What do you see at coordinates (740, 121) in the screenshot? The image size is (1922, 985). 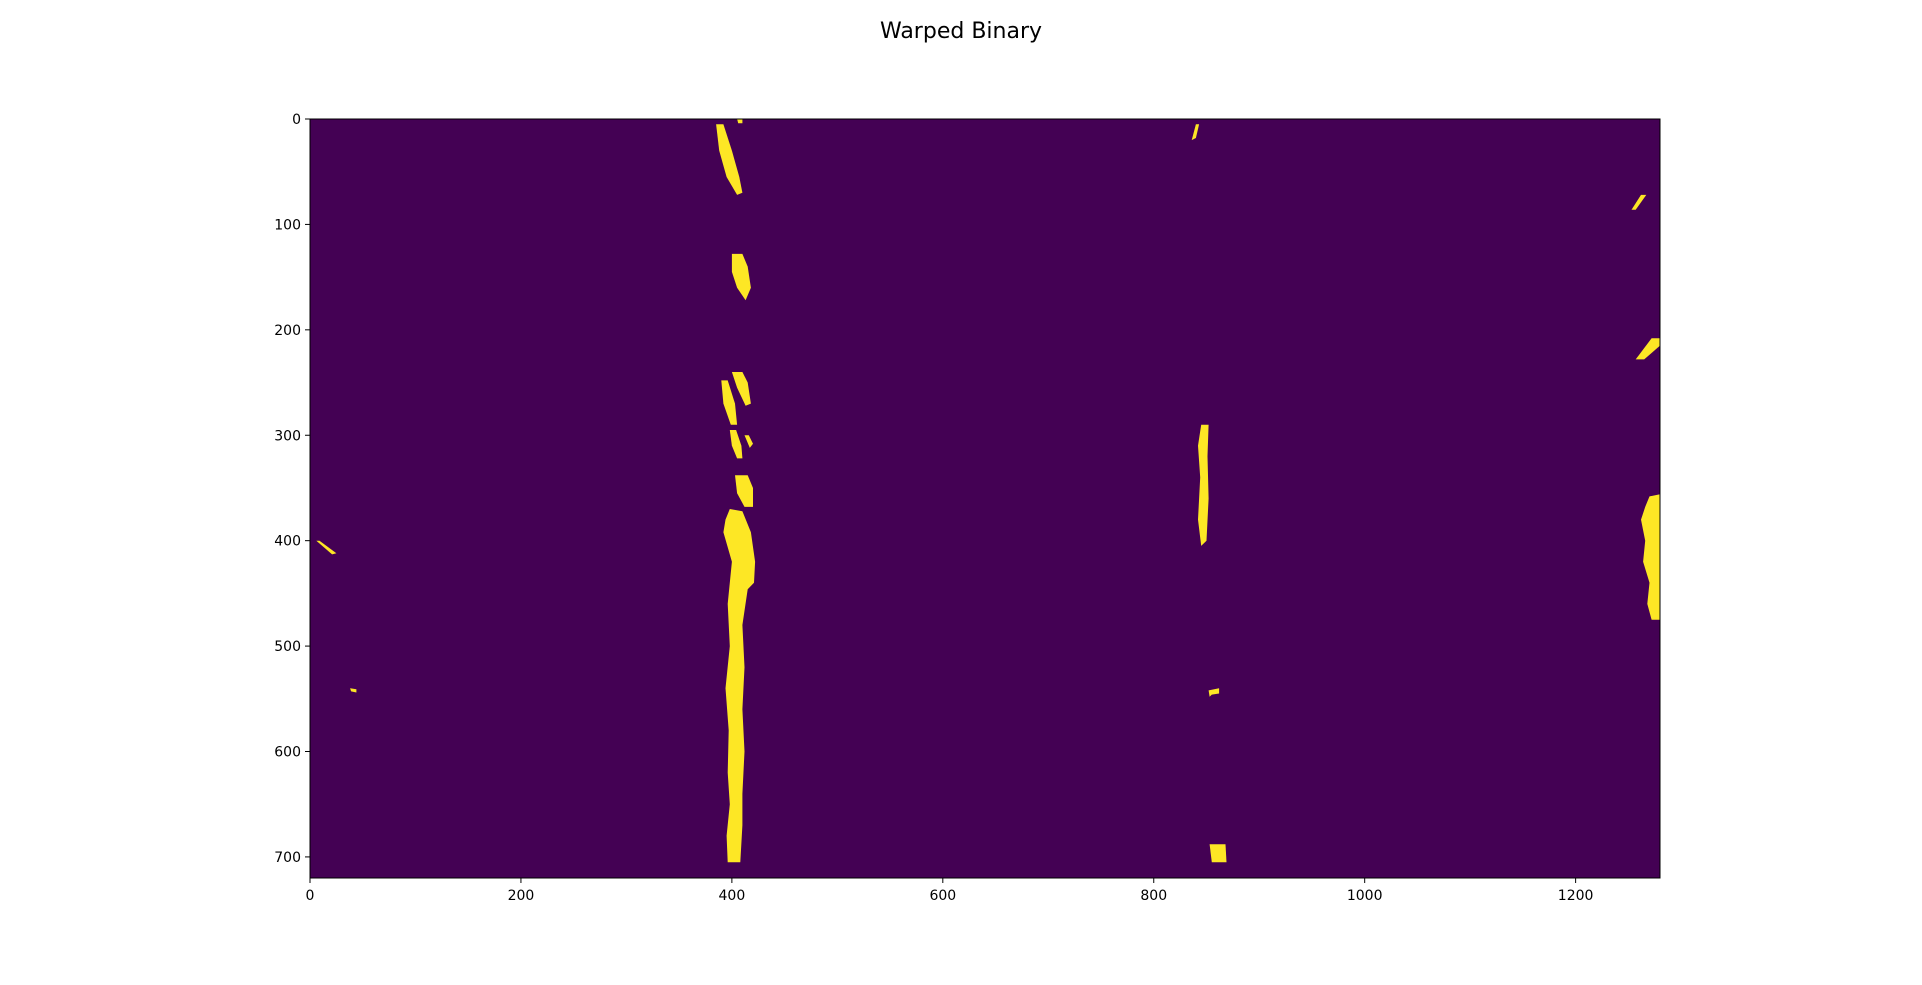 I see `blob-left-lane-top-dot` at bounding box center [740, 121].